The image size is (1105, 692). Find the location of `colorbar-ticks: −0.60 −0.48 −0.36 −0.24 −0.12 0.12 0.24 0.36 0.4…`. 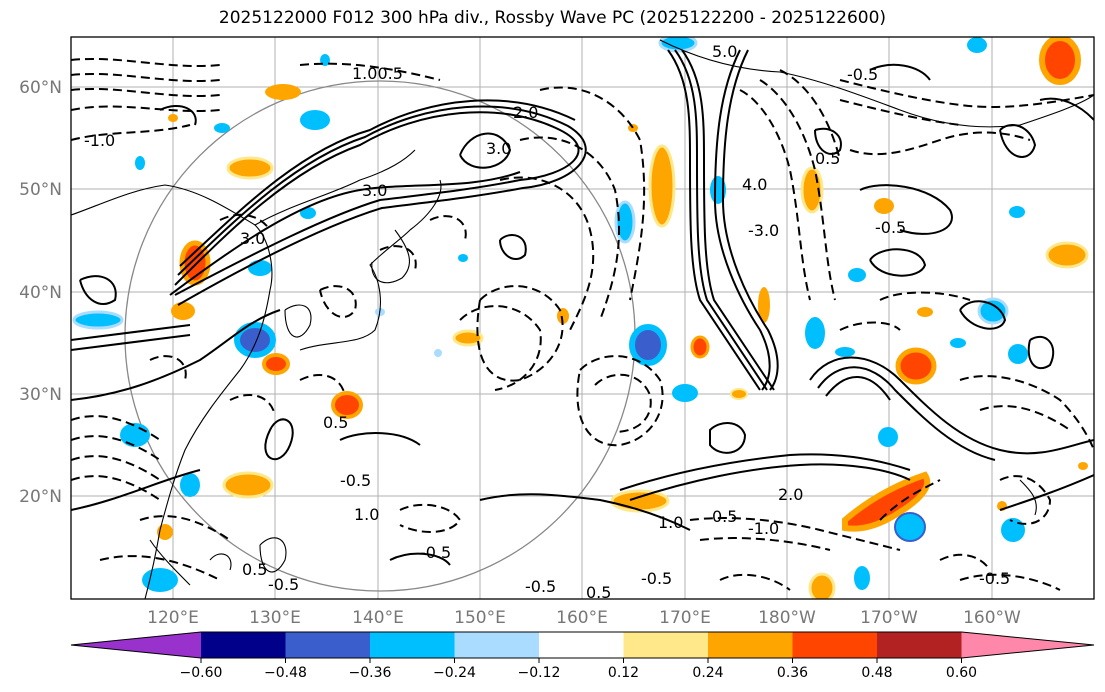

colorbar-ticks: −0.60 −0.48 −0.36 −0.24 −0.12 0.12 0.24 0.36 0.4… is located at coordinates (578, 669).